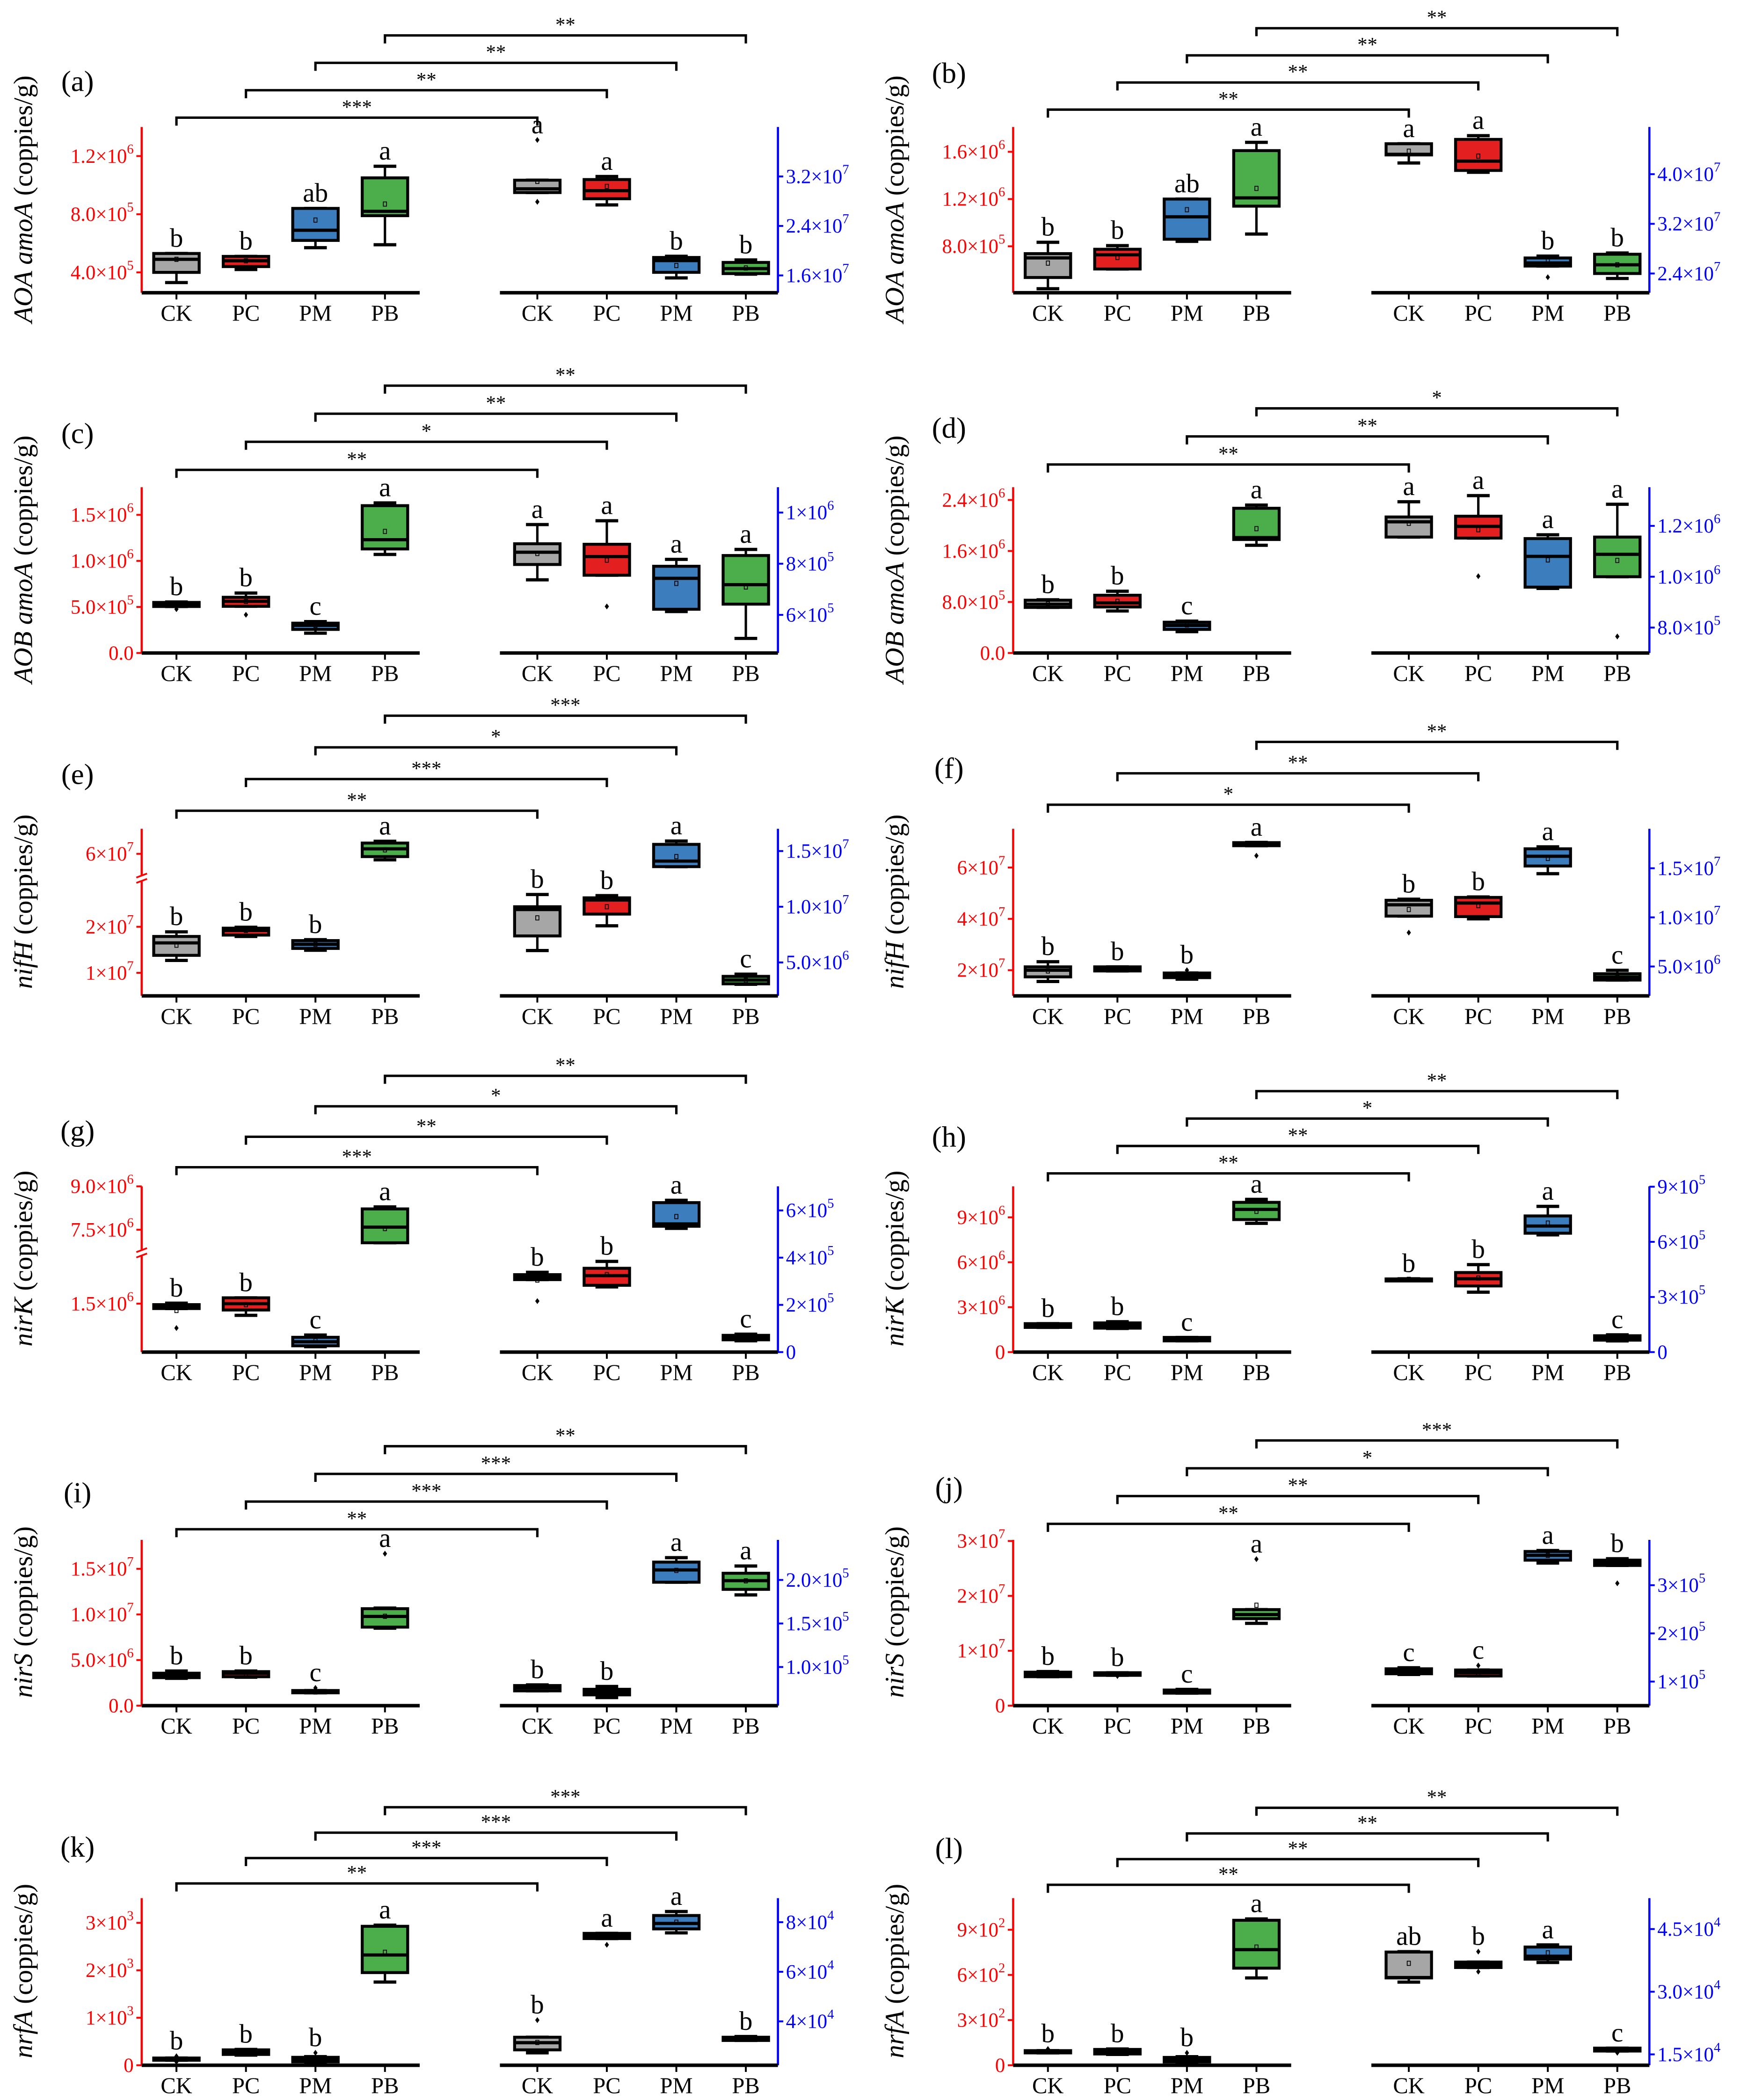 The image size is (1755, 2100). I want to click on panel-label: (i), so click(77, 1492).